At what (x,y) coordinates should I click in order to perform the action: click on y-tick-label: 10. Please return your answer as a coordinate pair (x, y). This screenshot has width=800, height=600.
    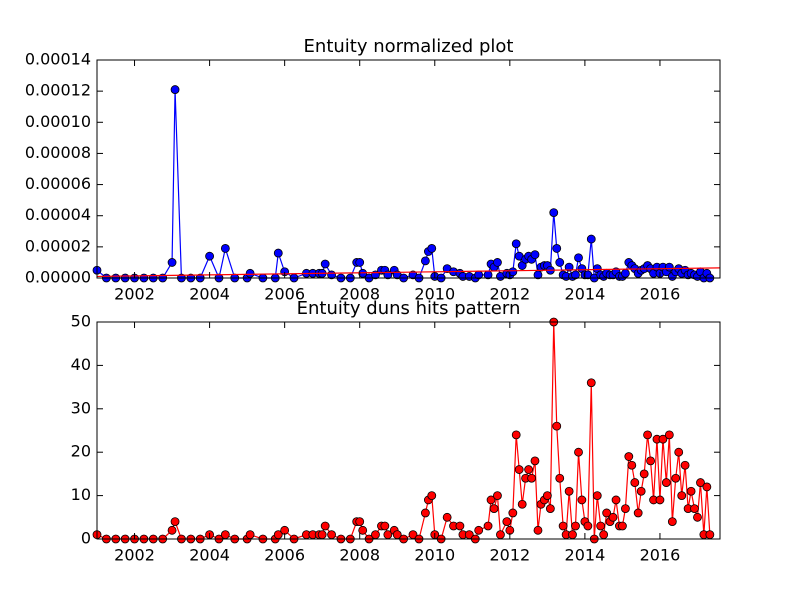
    Looking at the image, I should click on (81, 494).